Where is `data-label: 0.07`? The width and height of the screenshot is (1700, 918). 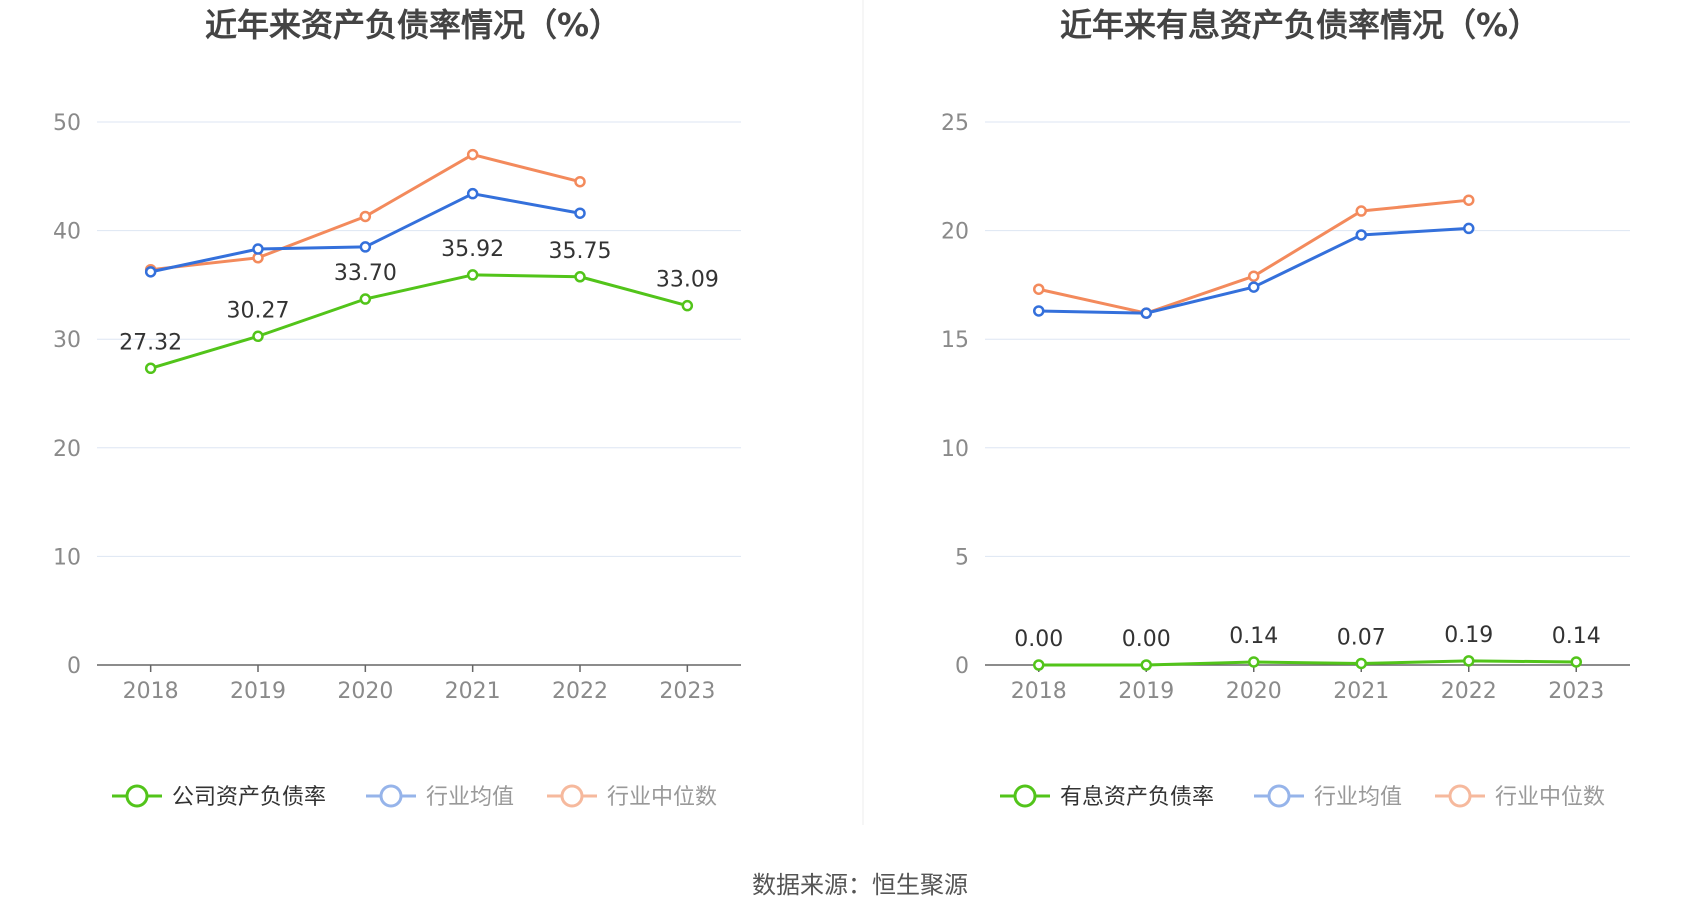
data-label: 0.07 is located at coordinates (1361, 637).